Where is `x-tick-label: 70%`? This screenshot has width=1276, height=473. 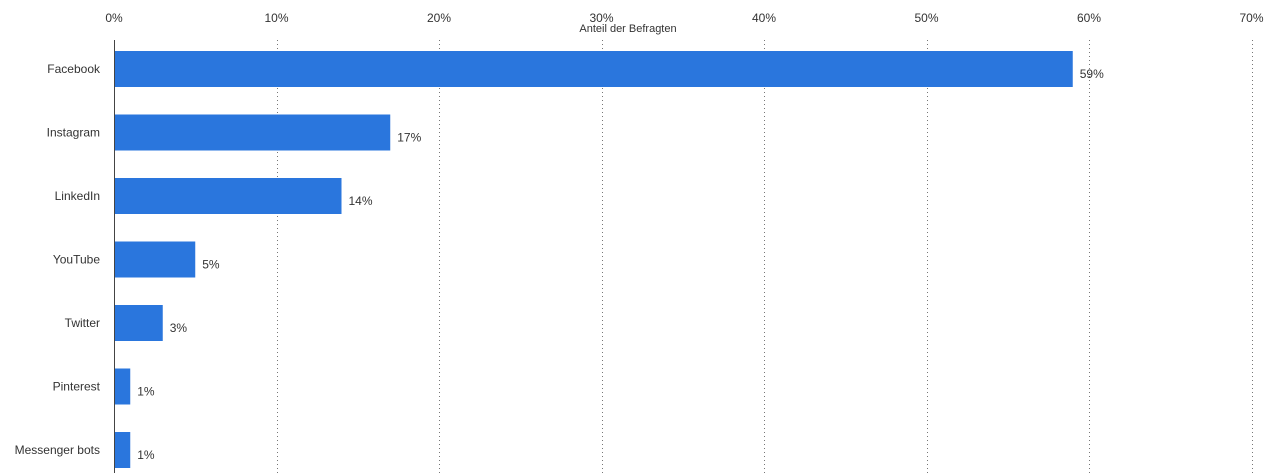
x-tick-label: 70% is located at coordinates (1251, 18).